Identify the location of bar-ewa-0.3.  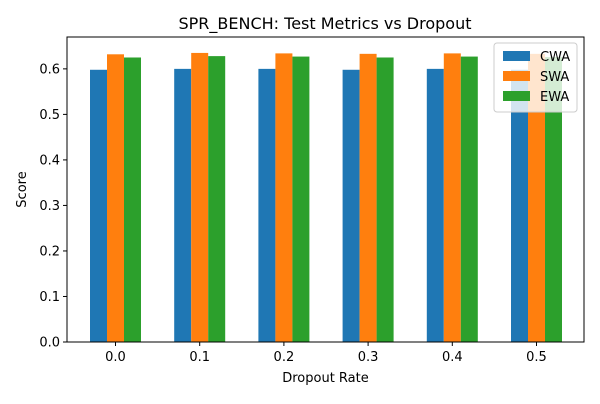
(385, 200).